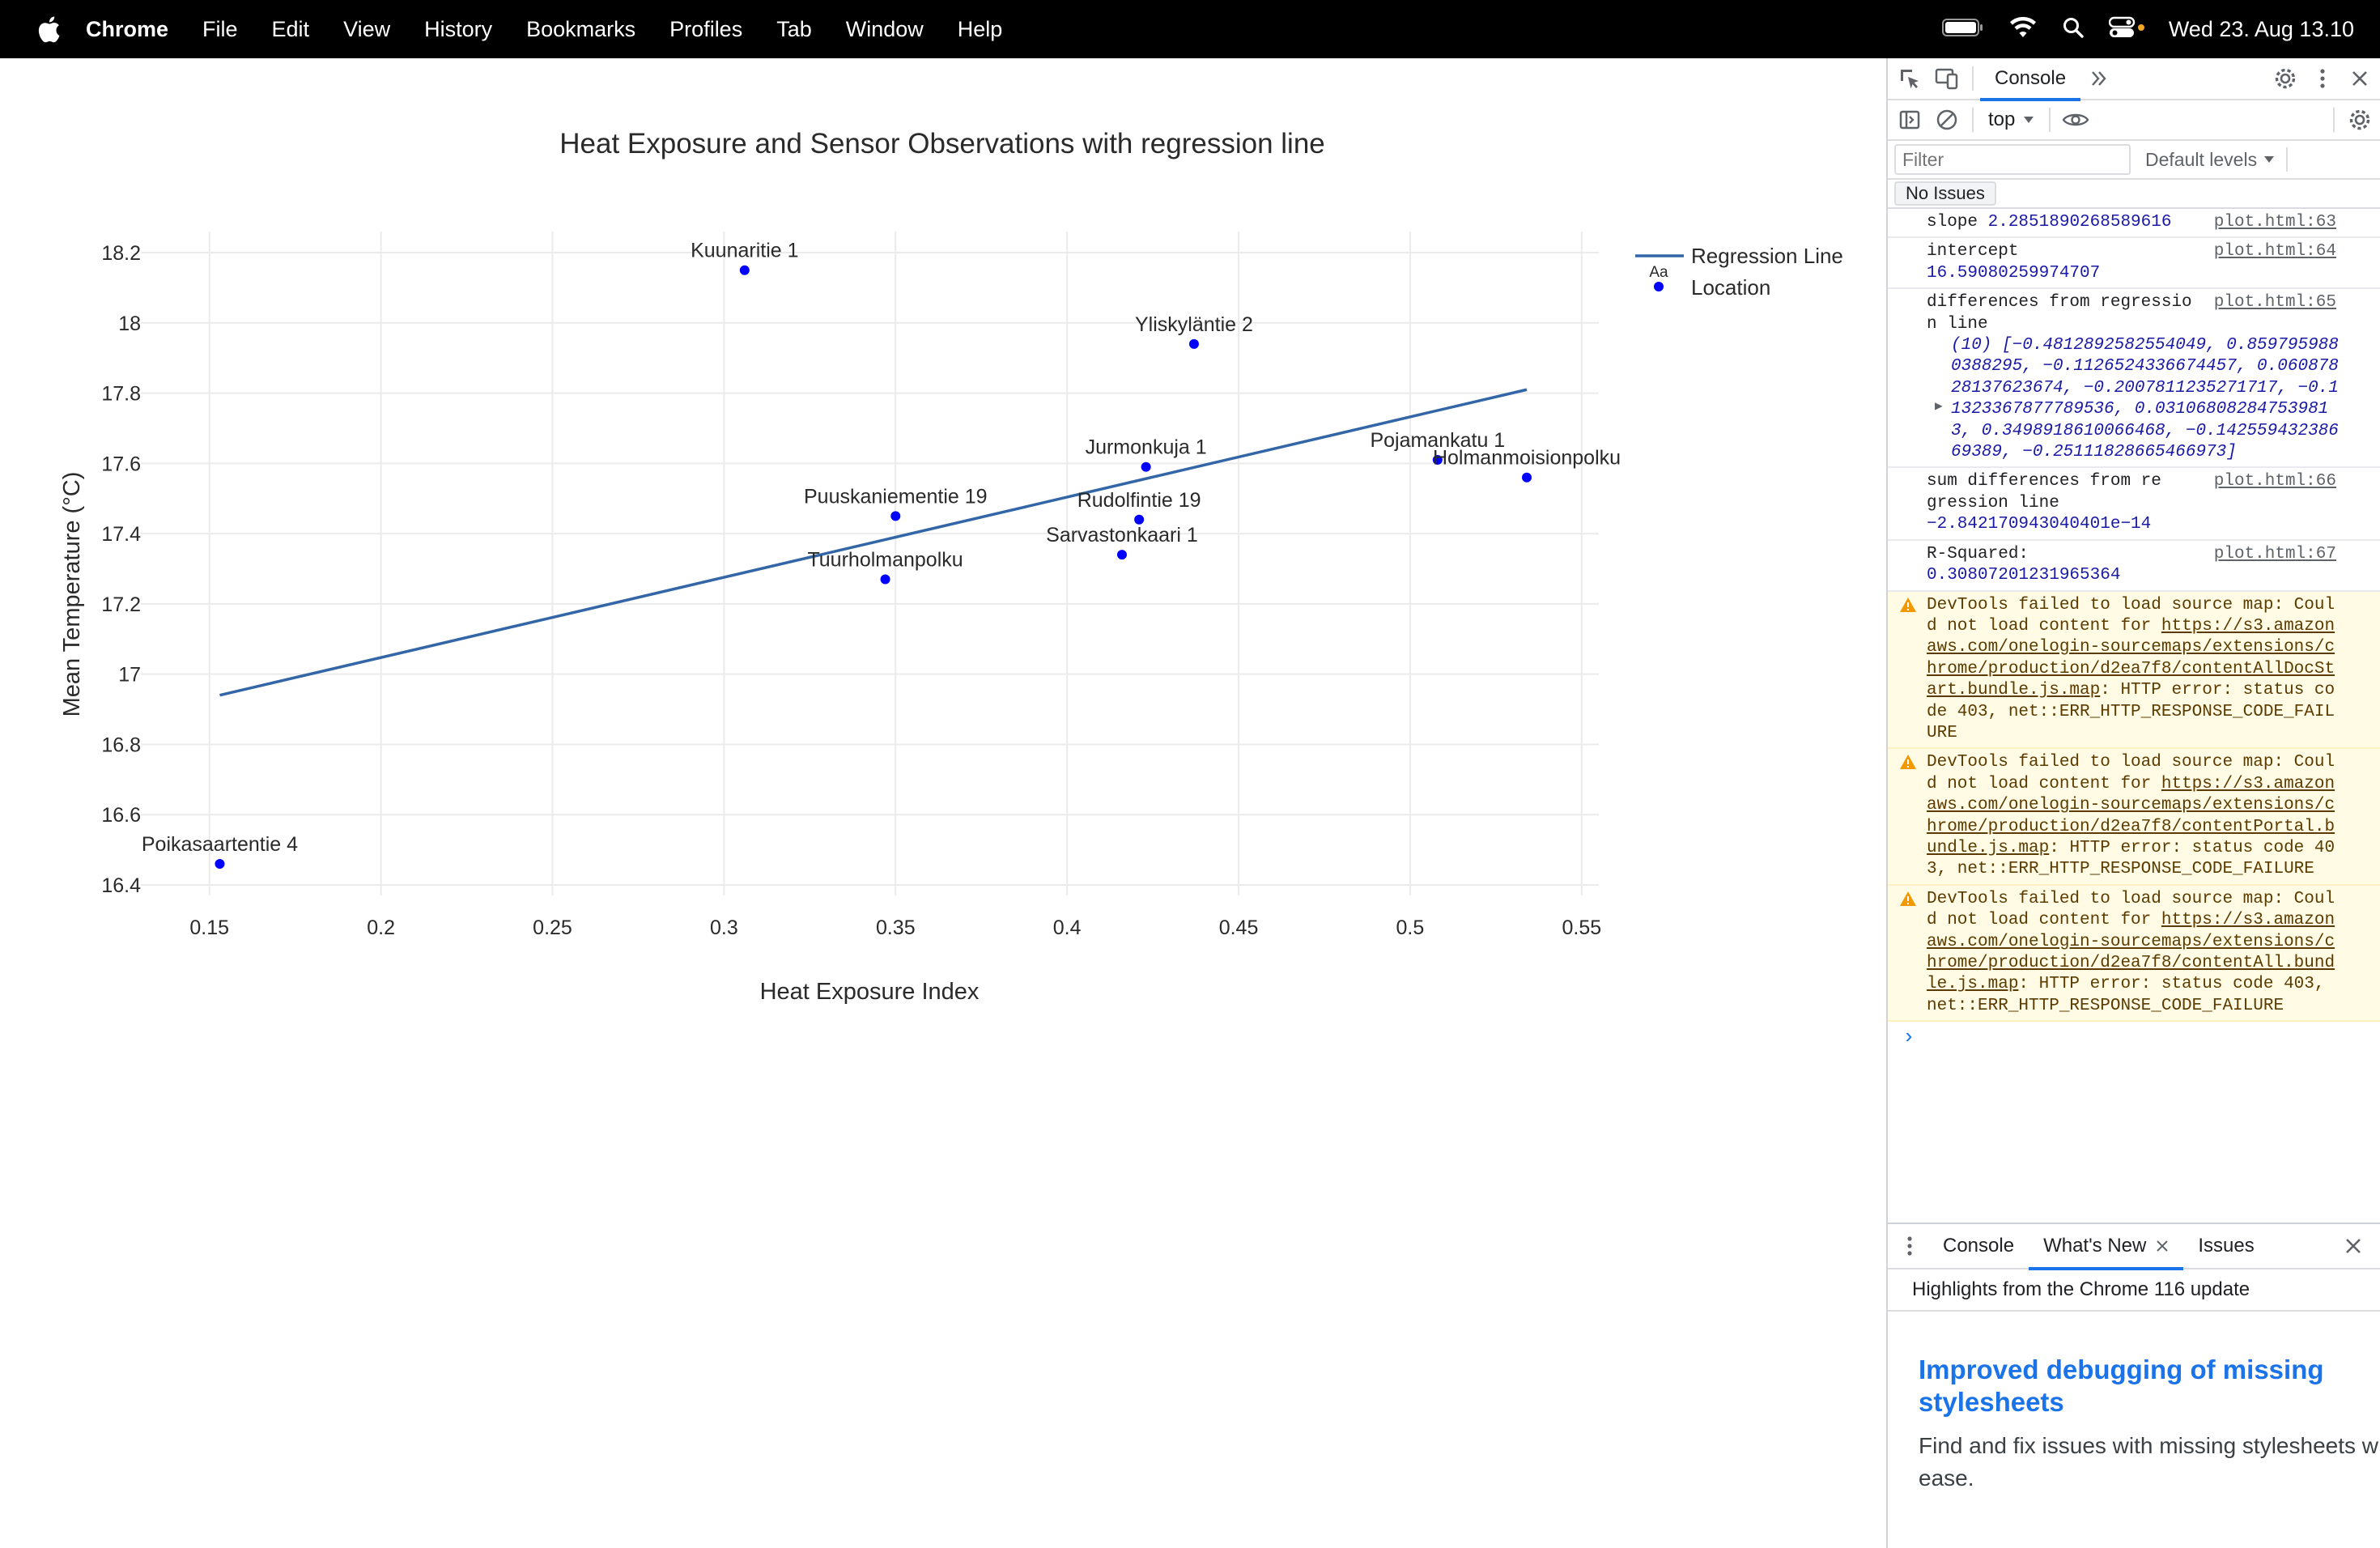  Describe the element at coordinates (2360, 120) in the screenshot. I see `console-settings-gear-icon` at that location.